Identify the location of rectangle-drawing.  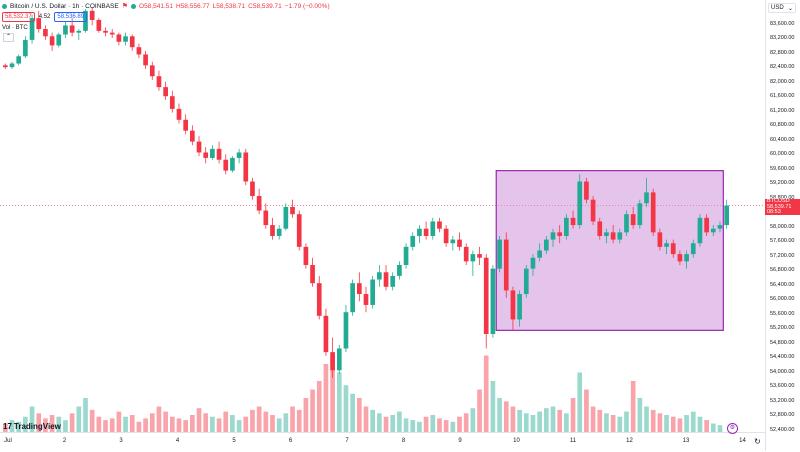
(609, 250).